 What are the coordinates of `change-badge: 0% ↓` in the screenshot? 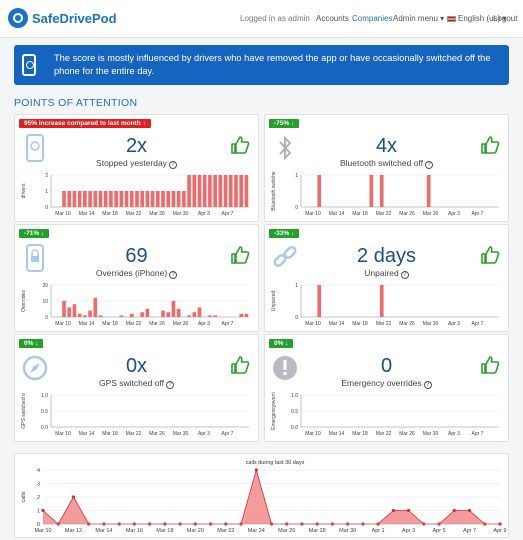 It's located at (31, 343).